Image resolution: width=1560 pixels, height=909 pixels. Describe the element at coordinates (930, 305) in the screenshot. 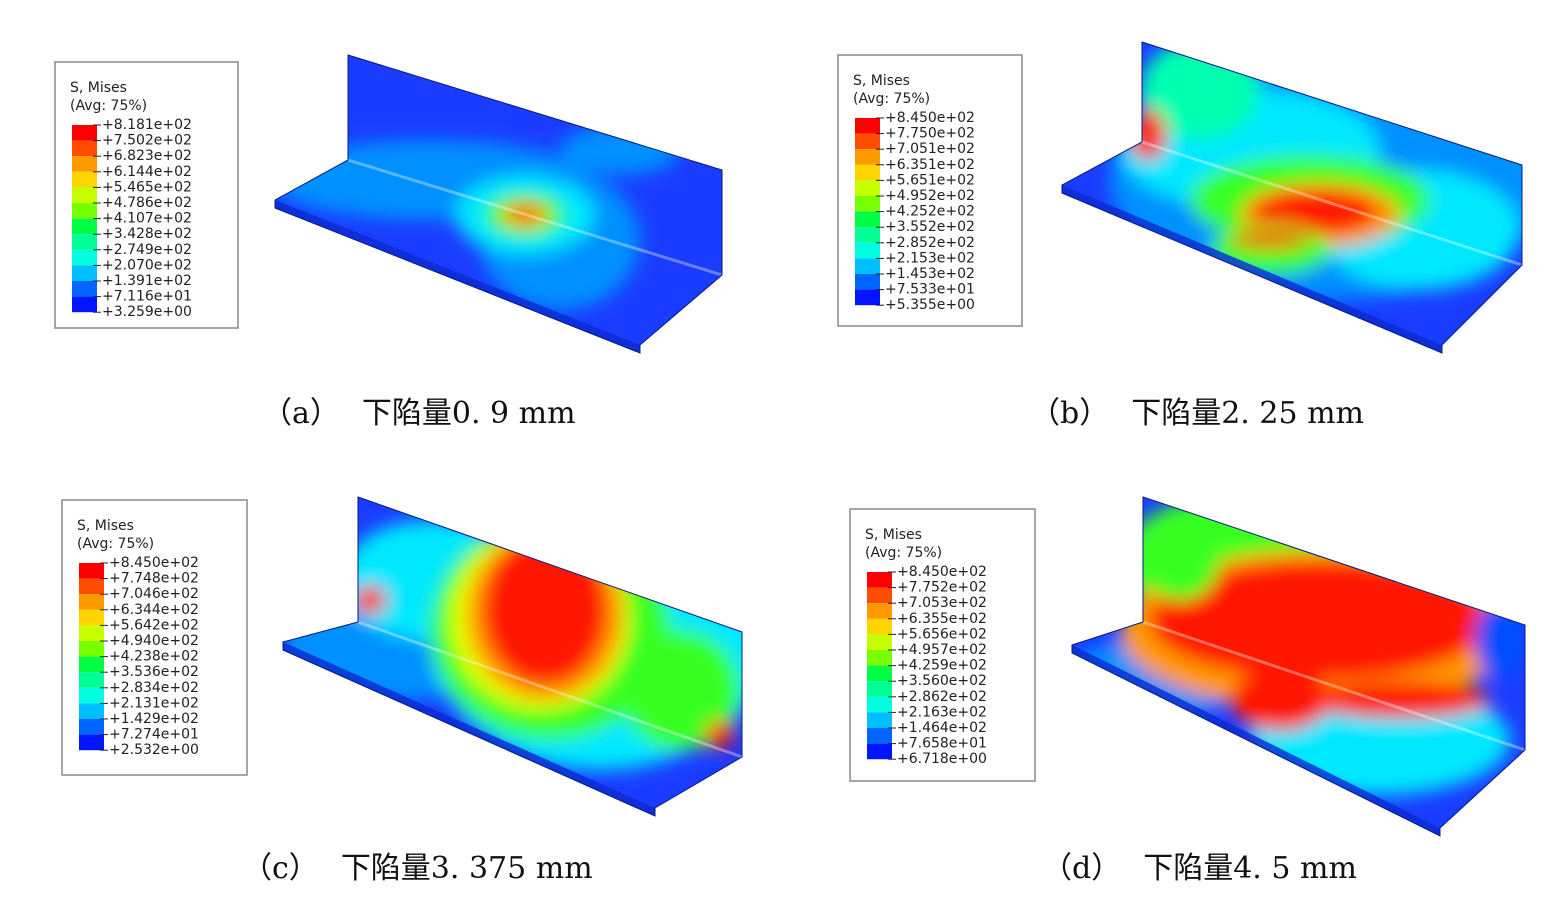

I see `legend-label: +5.355e+00` at that location.